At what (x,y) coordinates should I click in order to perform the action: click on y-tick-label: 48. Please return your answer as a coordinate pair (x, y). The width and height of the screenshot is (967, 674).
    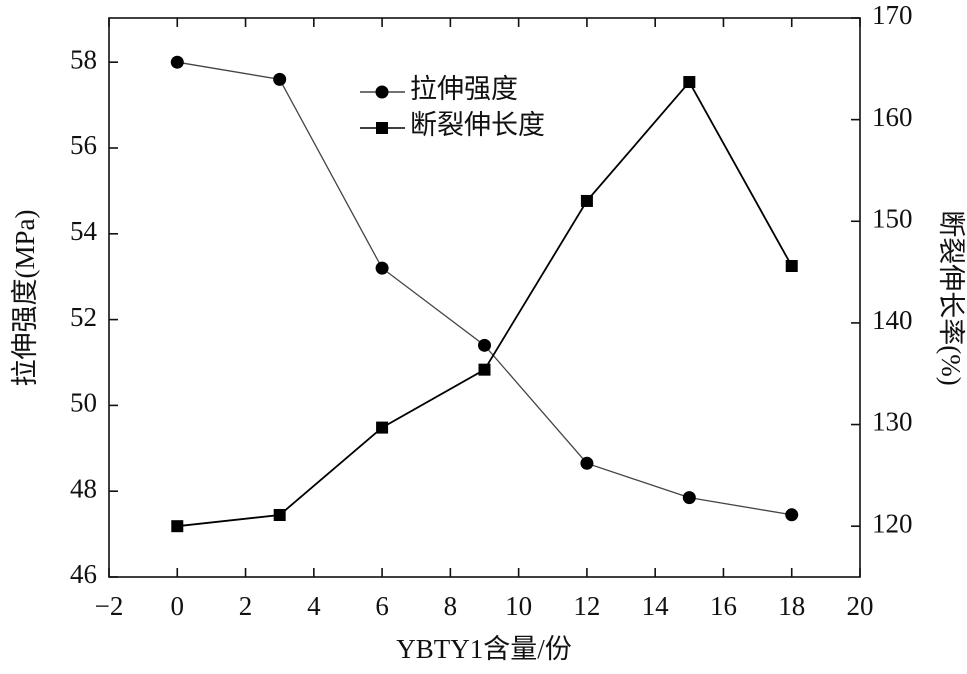
    Looking at the image, I should click on (83, 488).